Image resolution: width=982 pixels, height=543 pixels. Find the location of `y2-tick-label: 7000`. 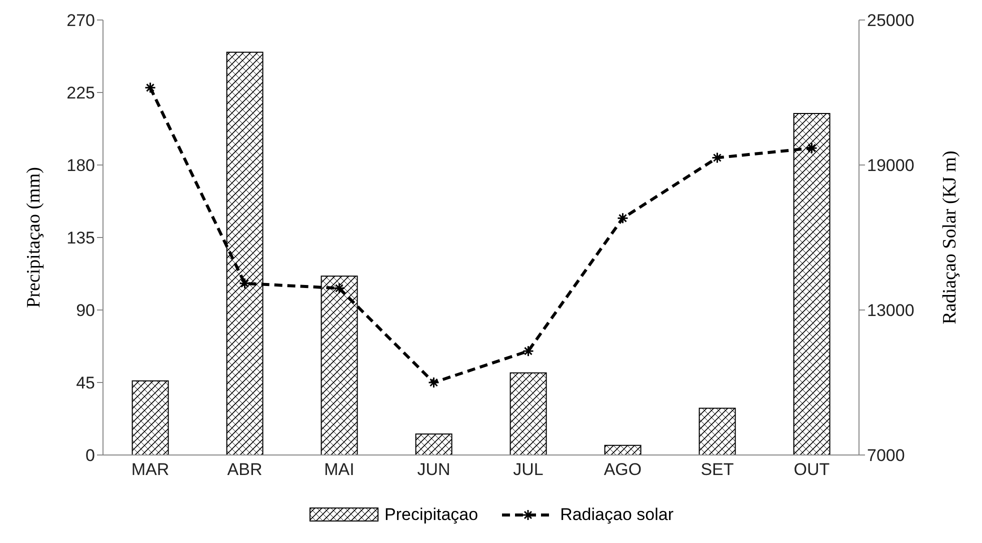

y2-tick-label: 7000 is located at coordinates (886, 456).